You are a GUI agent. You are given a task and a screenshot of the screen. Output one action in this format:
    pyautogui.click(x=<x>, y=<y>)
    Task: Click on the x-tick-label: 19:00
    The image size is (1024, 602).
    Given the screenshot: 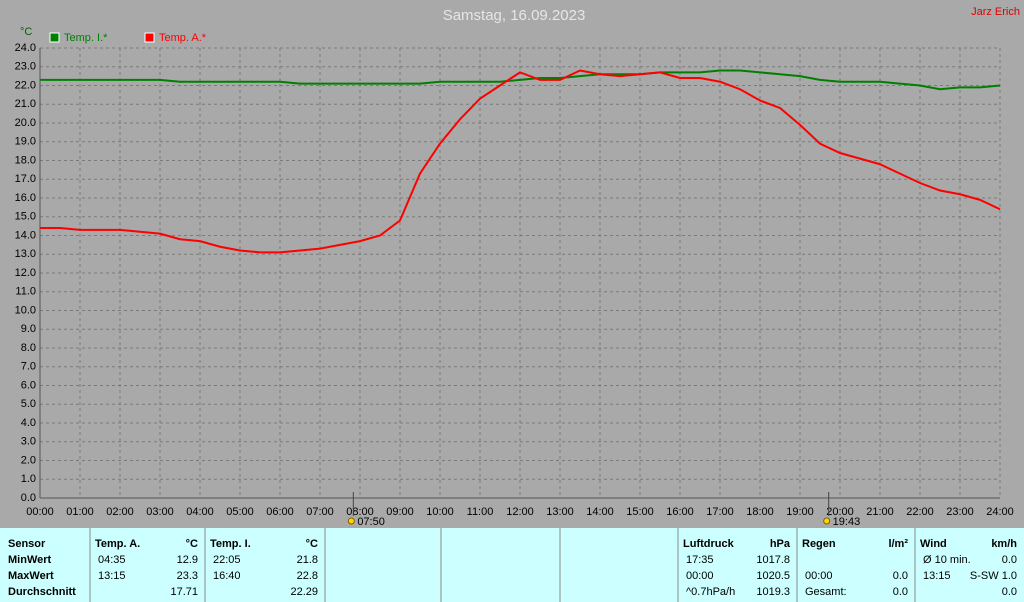 What is the action you would take?
    pyautogui.click(x=800, y=512)
    